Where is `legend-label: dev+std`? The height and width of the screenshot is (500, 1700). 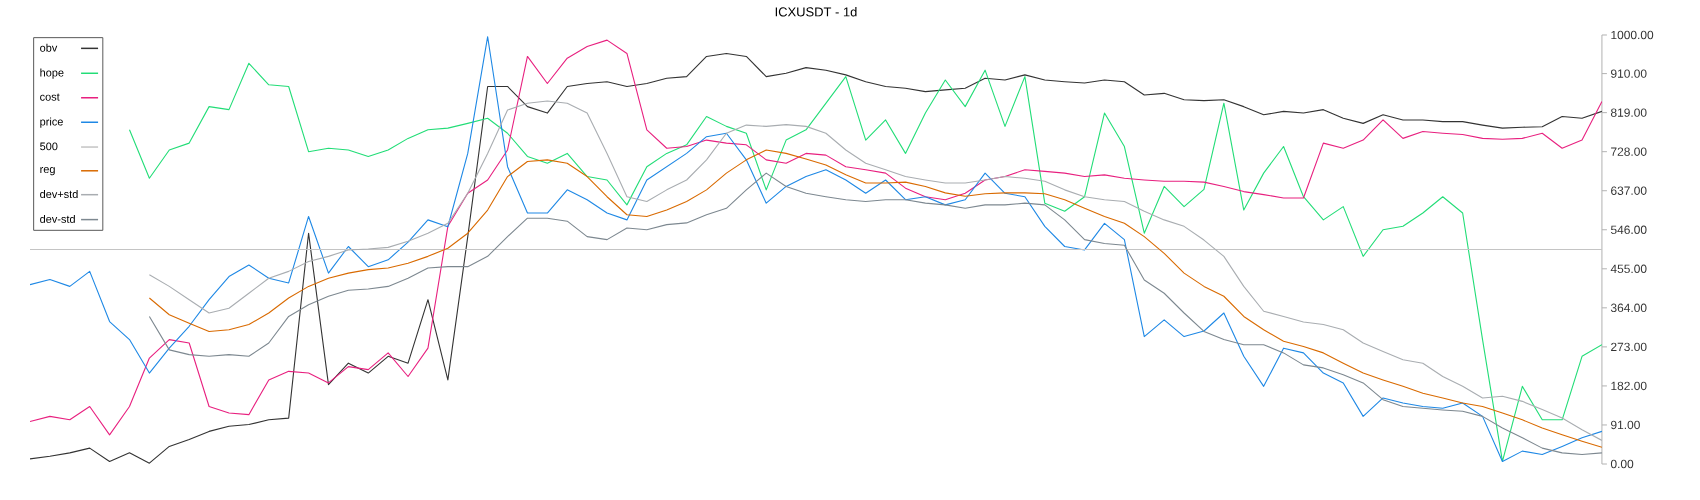 legend-label: dev+std is located at coordinates (59, 194).